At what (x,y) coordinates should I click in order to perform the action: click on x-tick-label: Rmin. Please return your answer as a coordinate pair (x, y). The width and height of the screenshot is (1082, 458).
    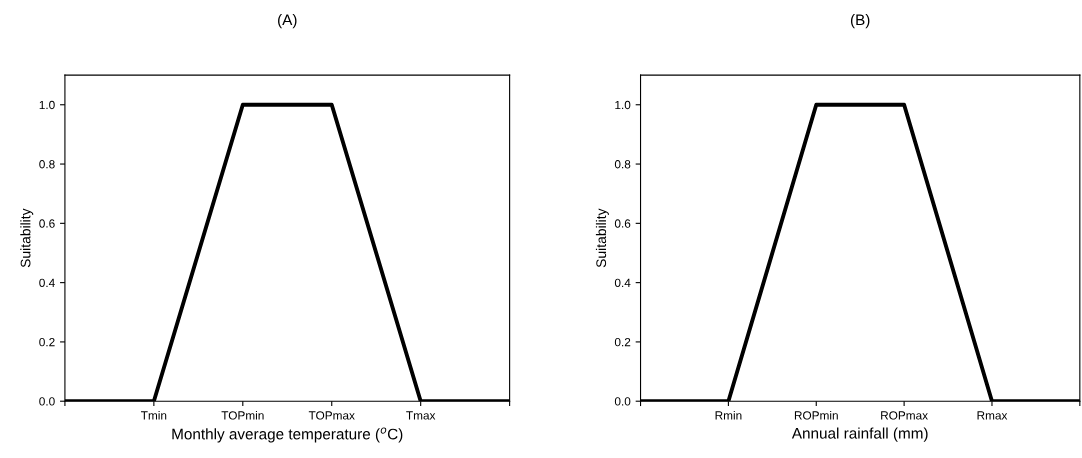
    Looking at the image, I should click on (728, 415).